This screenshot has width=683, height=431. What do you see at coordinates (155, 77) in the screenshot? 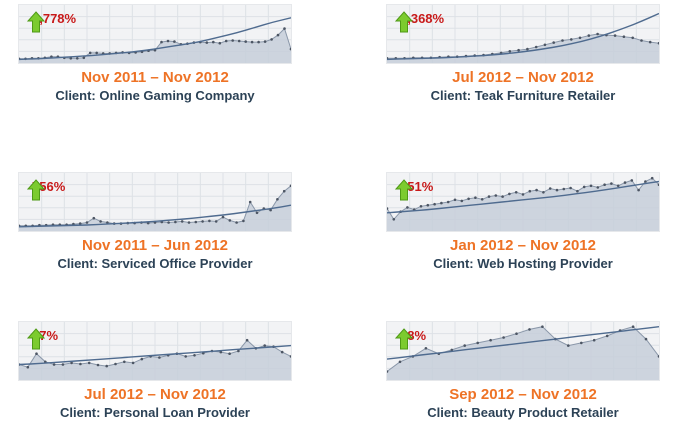
I see `date-range: Nov 2011 – Nov 2012` at bounding box center [155, 77].